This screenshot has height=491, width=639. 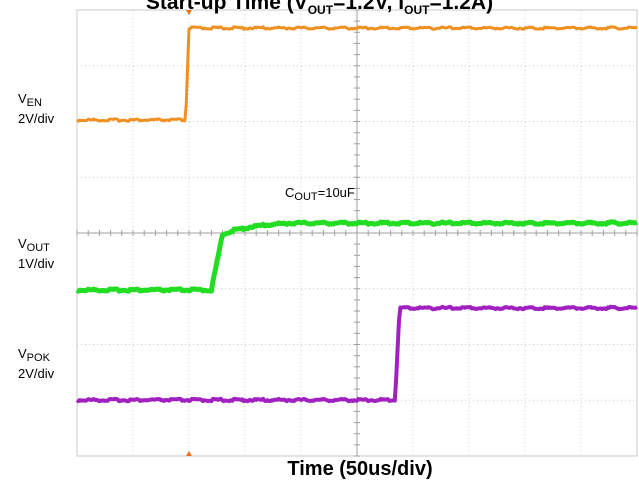 I want to click on x-axis-label: Time (50us/div), so click(x=360, y=469).